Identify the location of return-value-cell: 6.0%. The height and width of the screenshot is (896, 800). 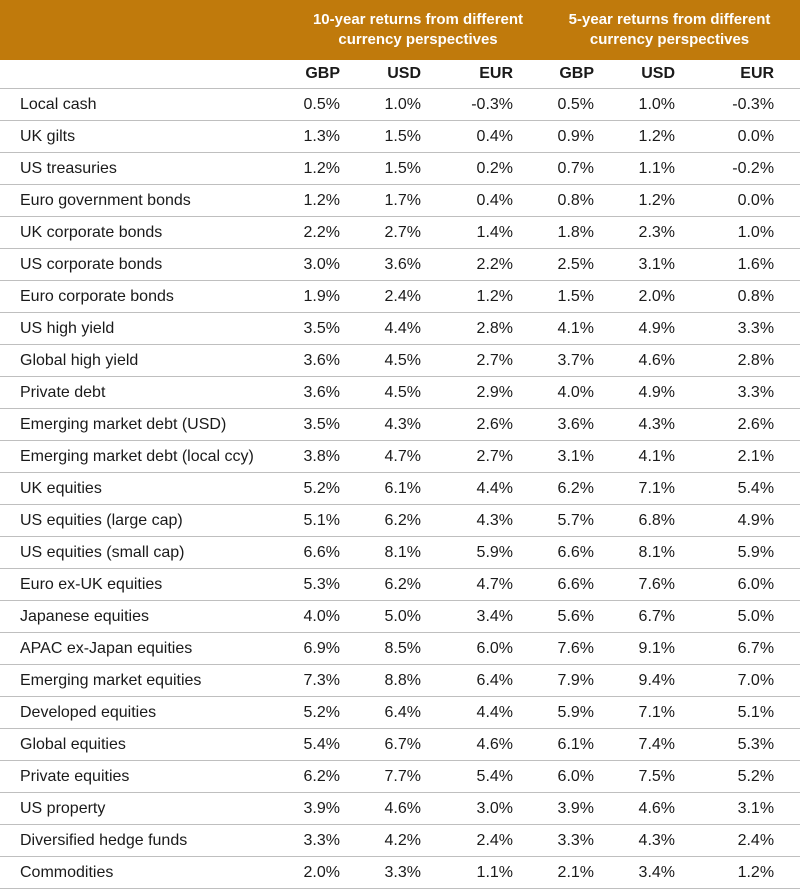
(750, 584).